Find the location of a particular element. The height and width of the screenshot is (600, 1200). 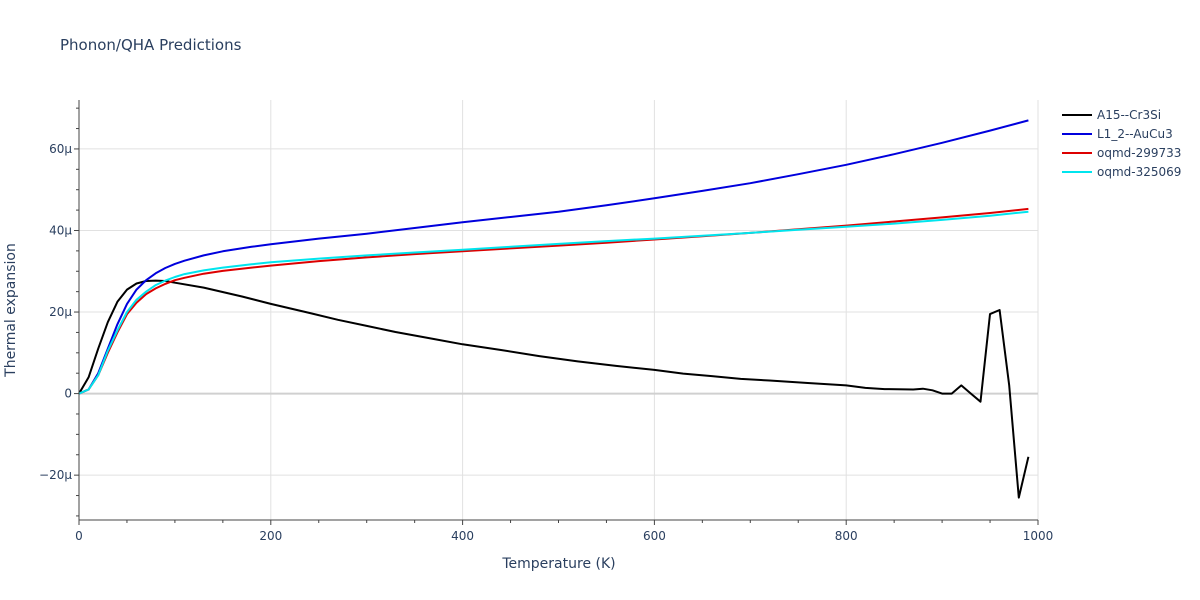

x-axis-title: Temperature (K) is located at coordinates (558, 564).